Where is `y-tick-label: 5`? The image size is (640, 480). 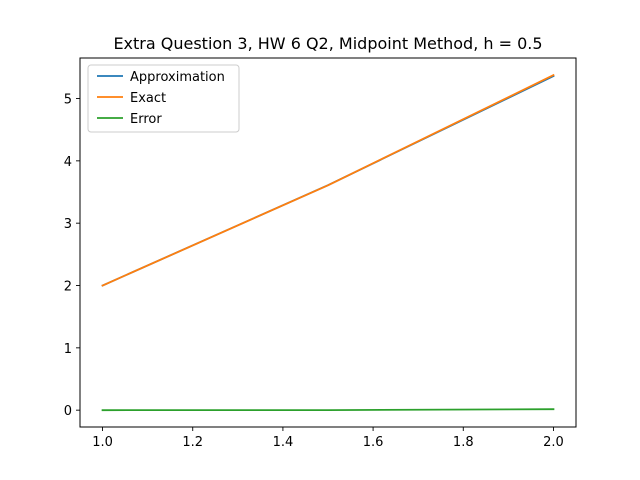
y-tick-label: 5 is located at coordinates (68, 100).